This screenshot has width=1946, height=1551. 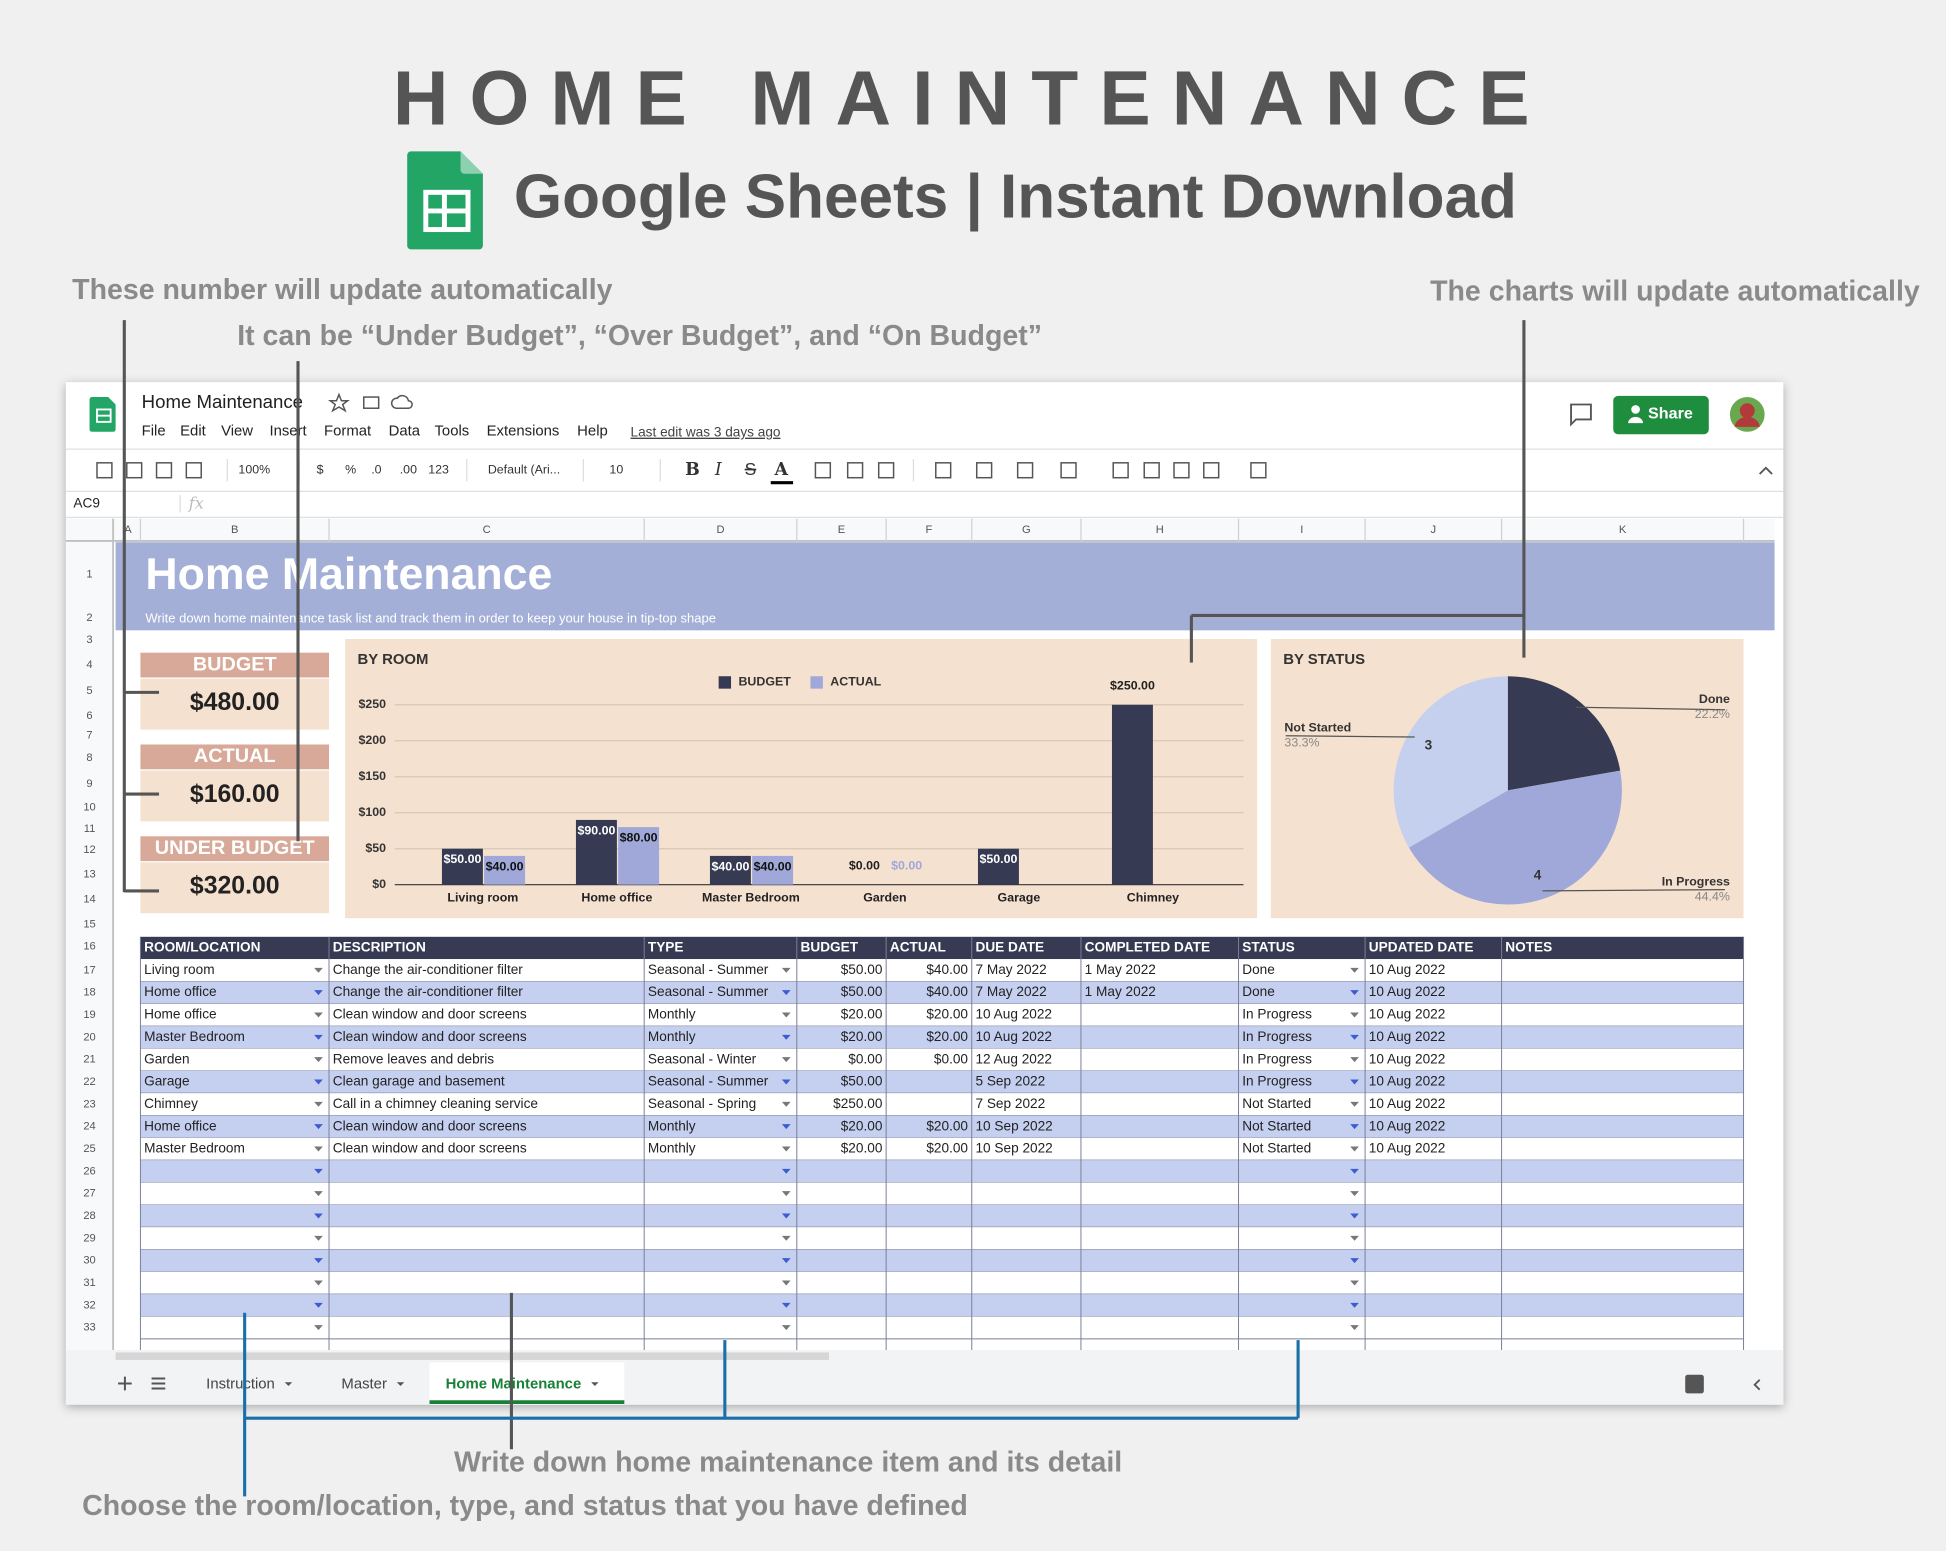 What do you see at coordinates (1757, 1385) in the screenshot?
I see `collapse-arrow` at bounding box center [1757, 1385].